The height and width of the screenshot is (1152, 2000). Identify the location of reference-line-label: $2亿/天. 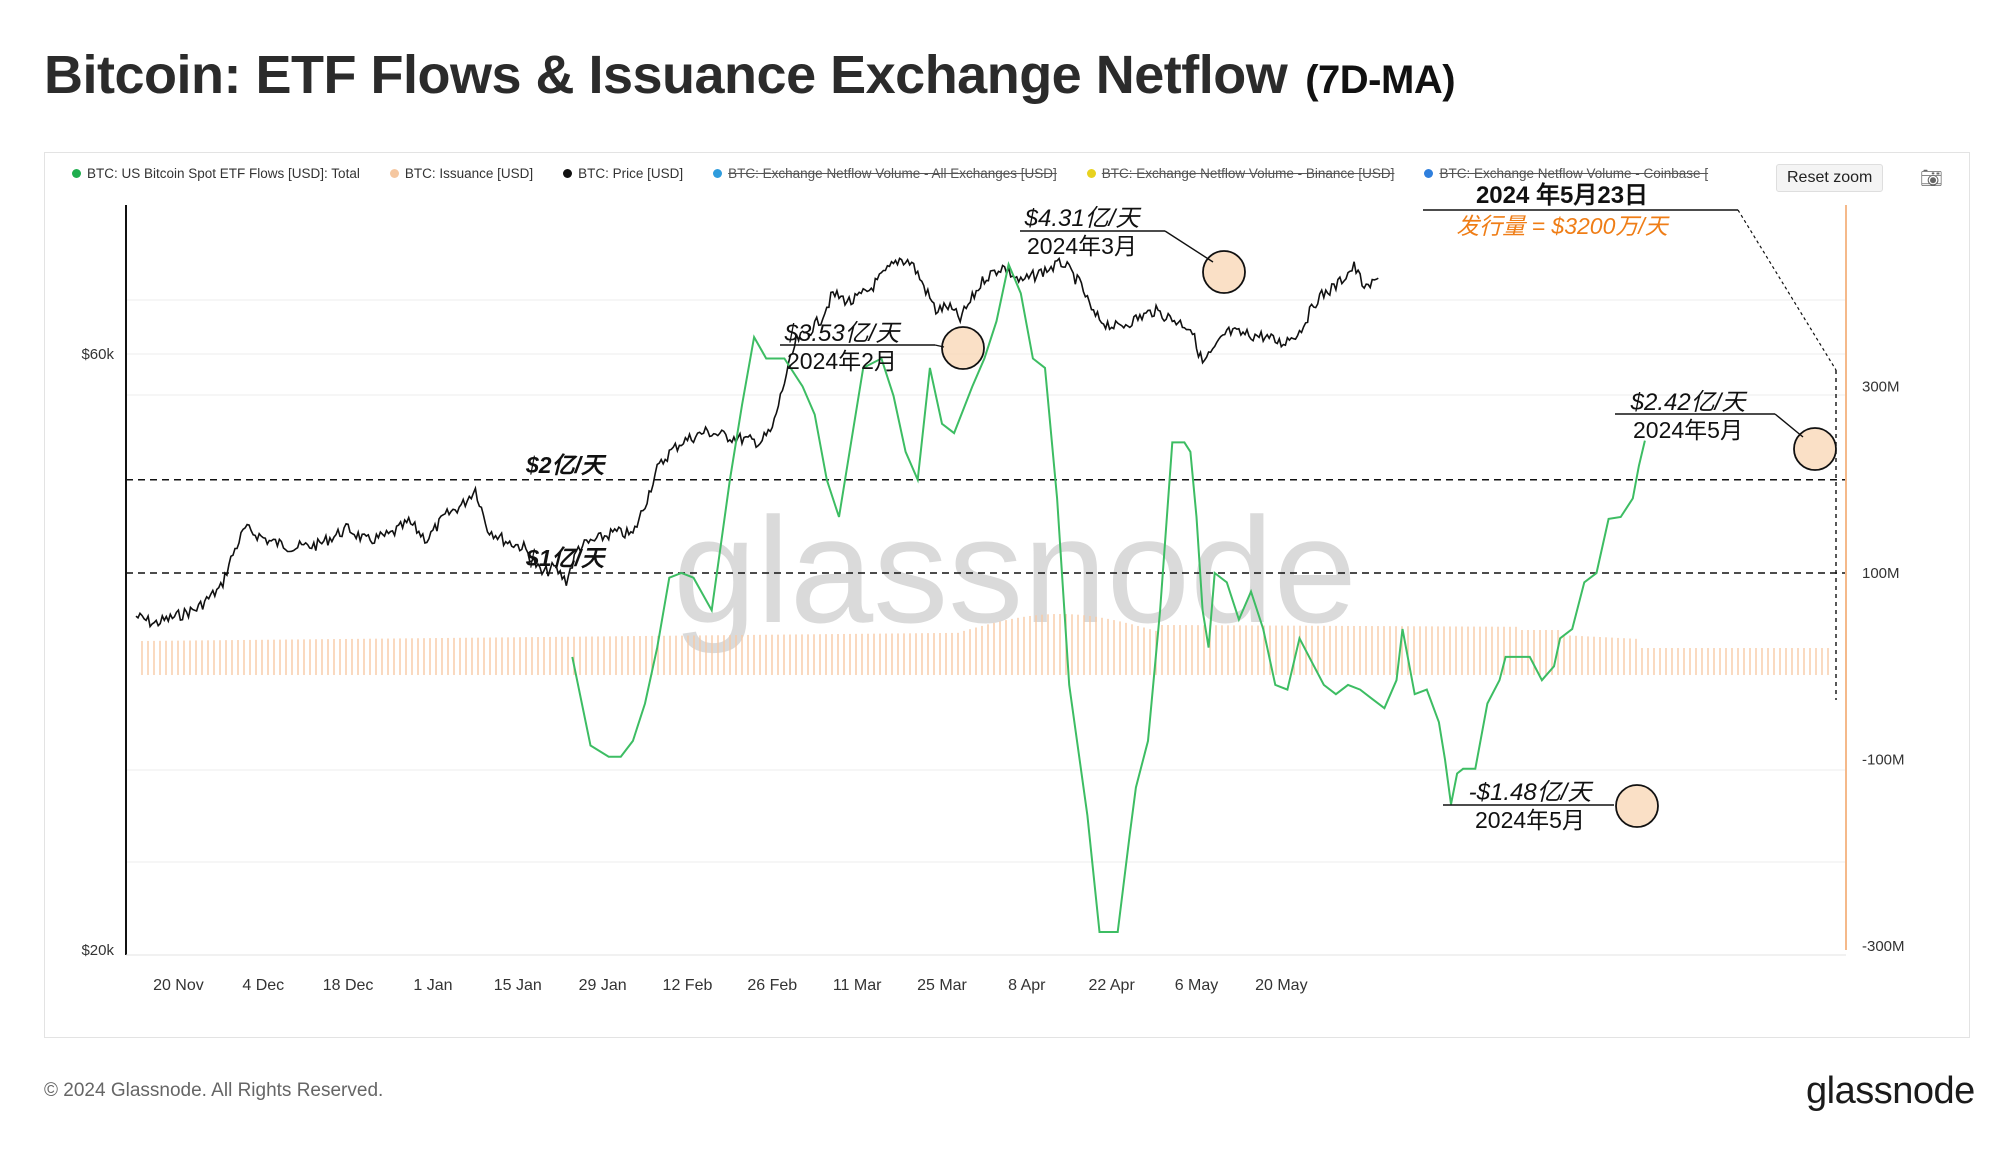
(566, 465).